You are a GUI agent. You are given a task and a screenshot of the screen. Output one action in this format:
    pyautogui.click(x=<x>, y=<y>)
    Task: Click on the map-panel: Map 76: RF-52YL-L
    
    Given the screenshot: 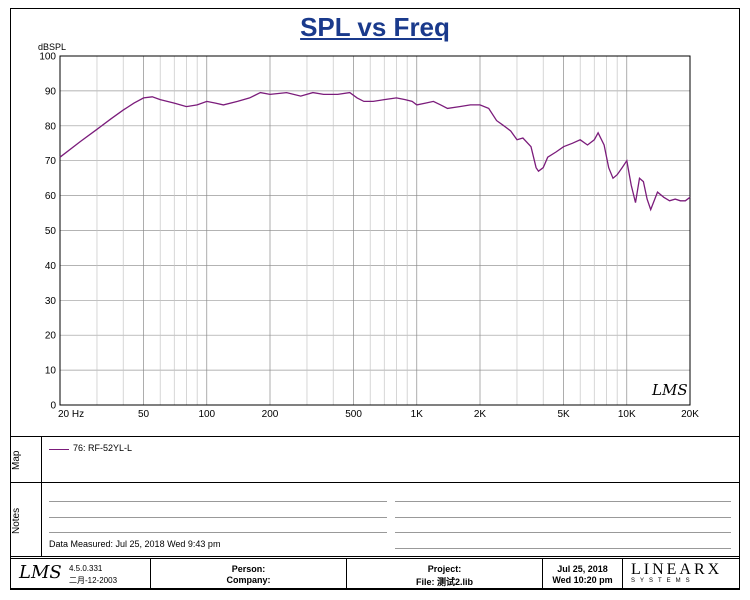 What is the action you would take?
    pyautogui.click(x=375, y=459)
    